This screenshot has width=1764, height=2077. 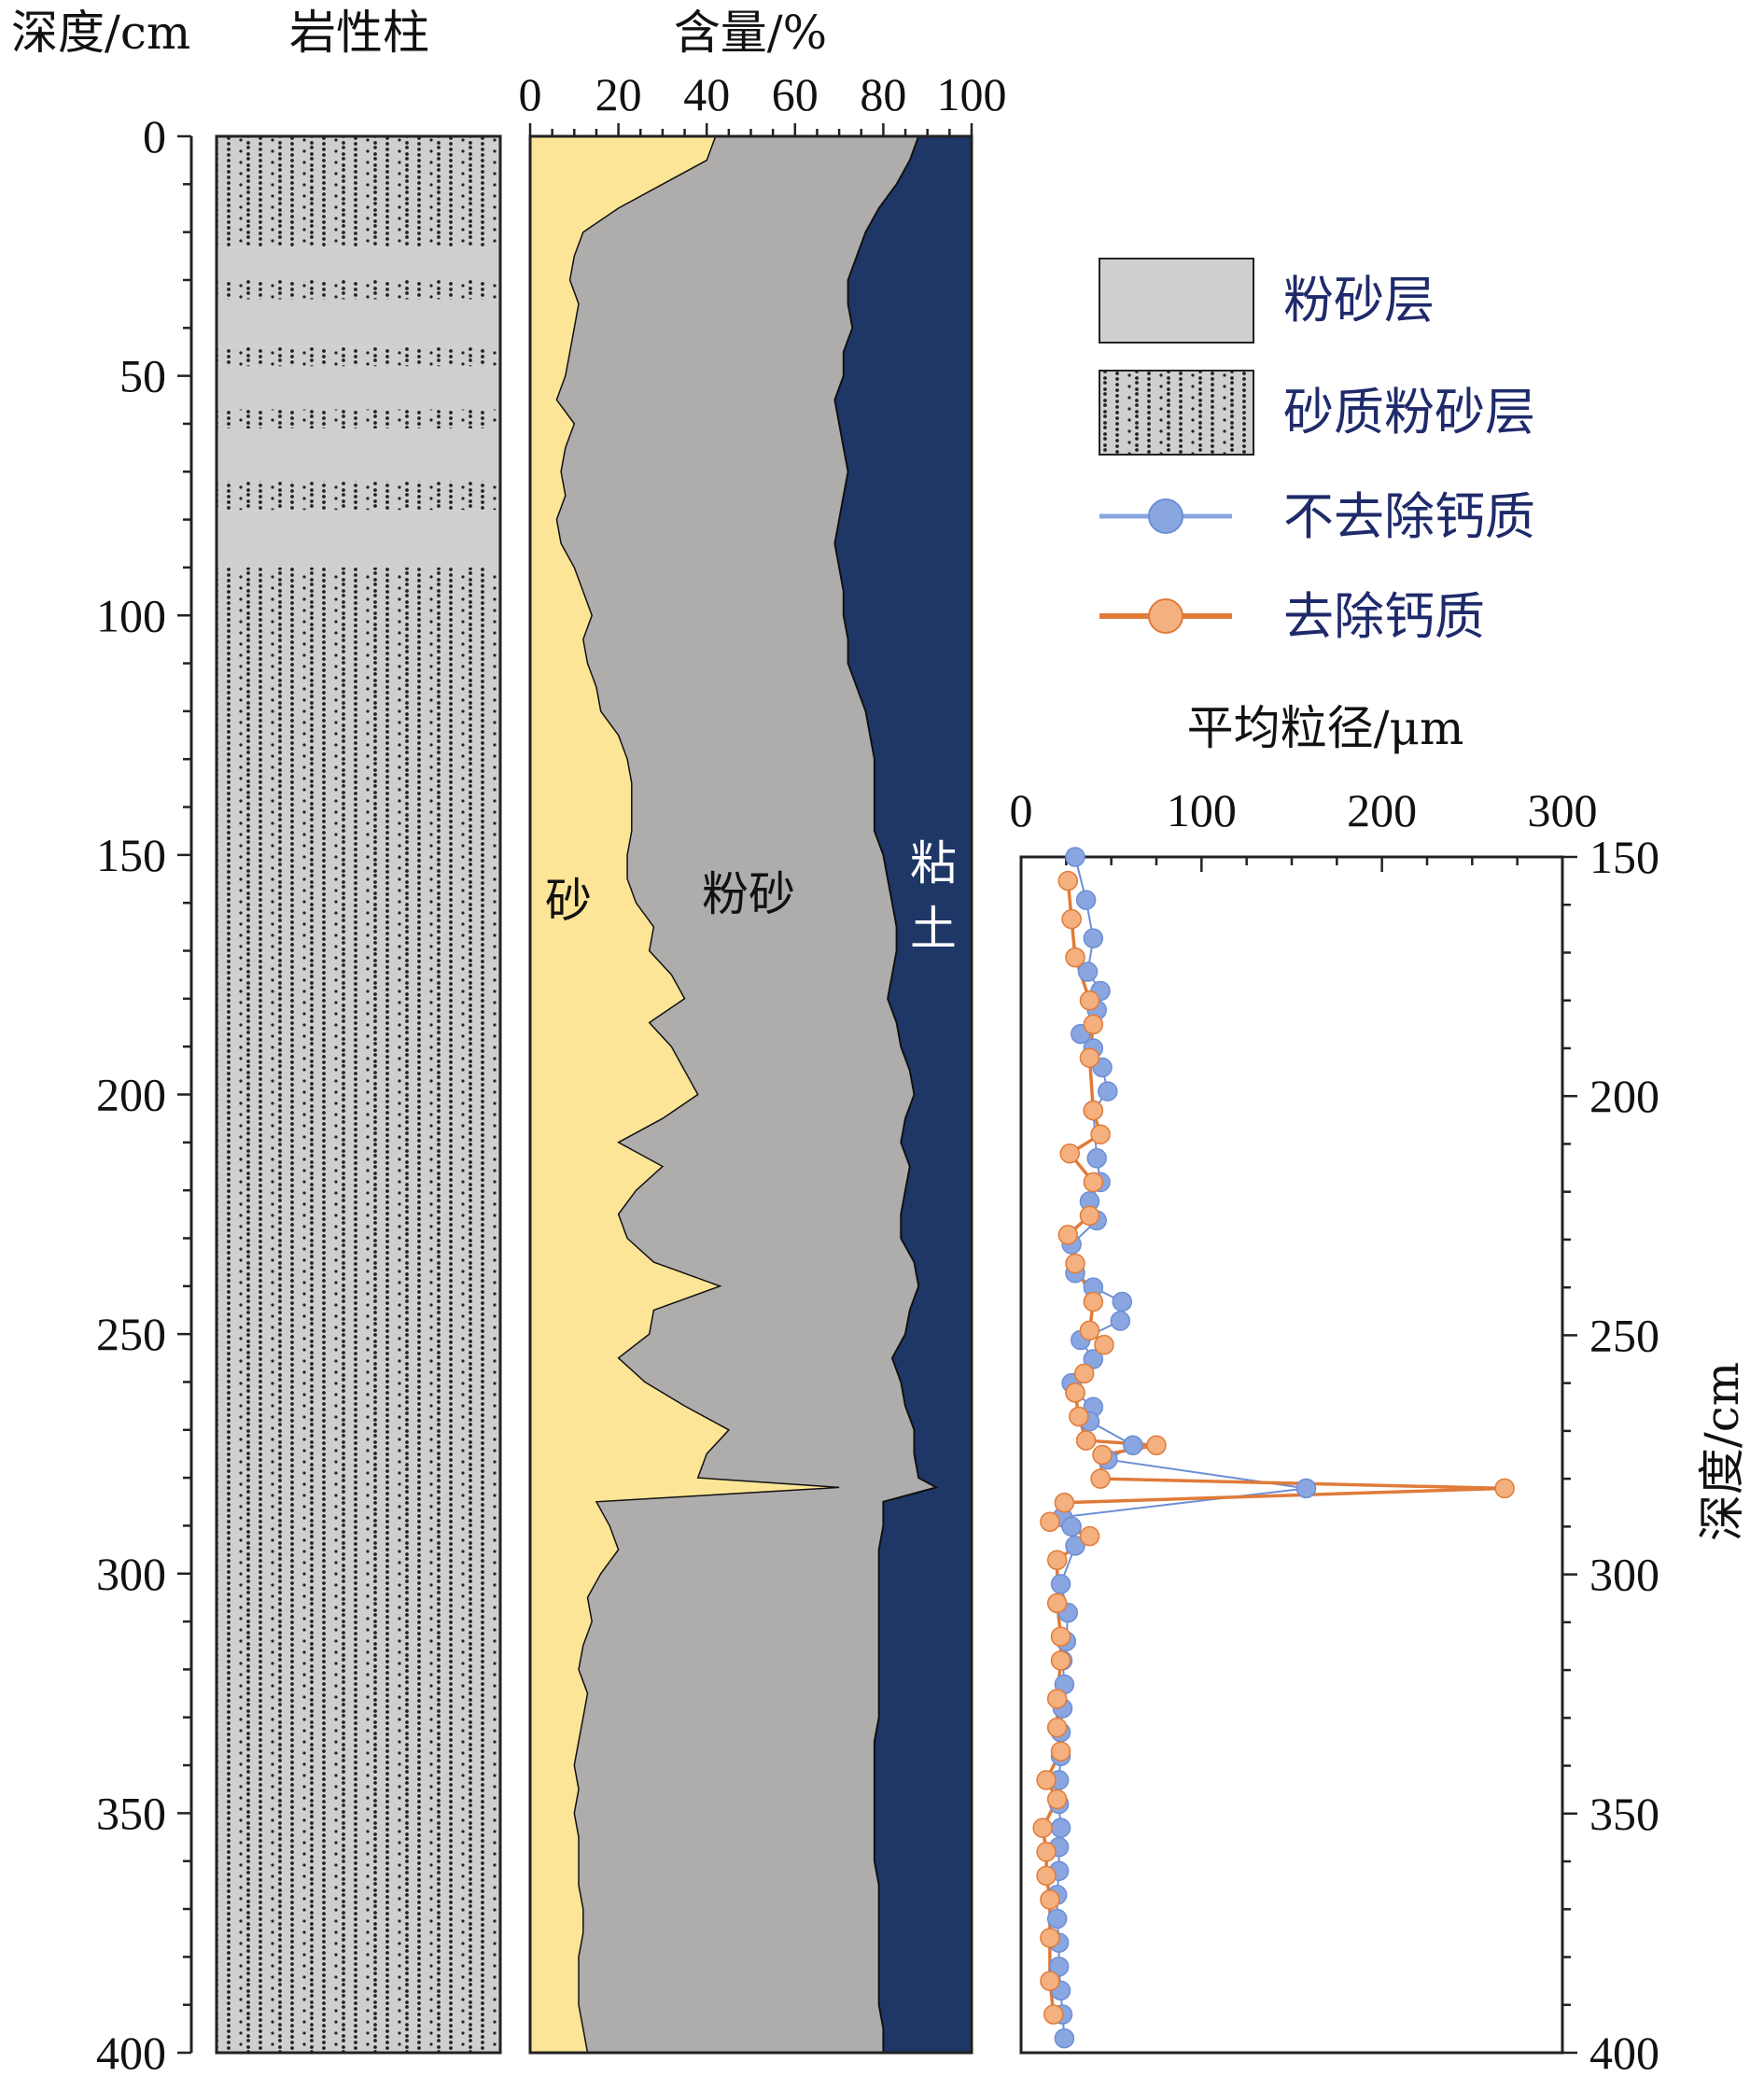 What do you see at coordinates (100, 33) in the screenshot?
I see `depth-axis-title: 深度/cm` at bounding box center [100, 33].